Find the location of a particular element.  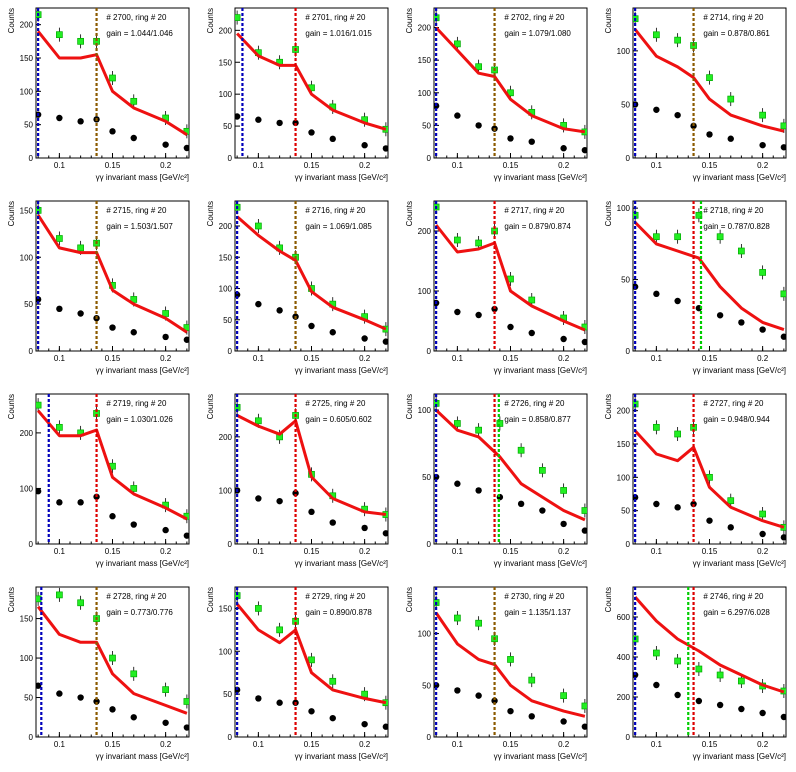

run-label: # 2716, ring # 20 is located at coordinates (335, 210).